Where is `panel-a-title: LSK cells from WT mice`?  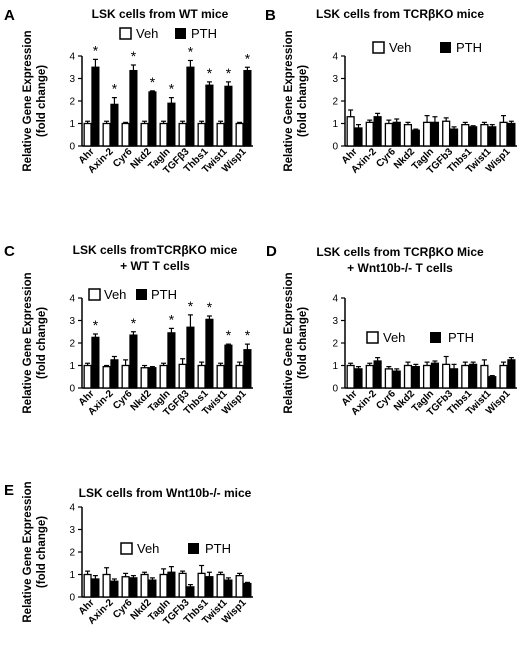
panel-a-title: LSK cells from WT mice is located at coordinates (160, 14).